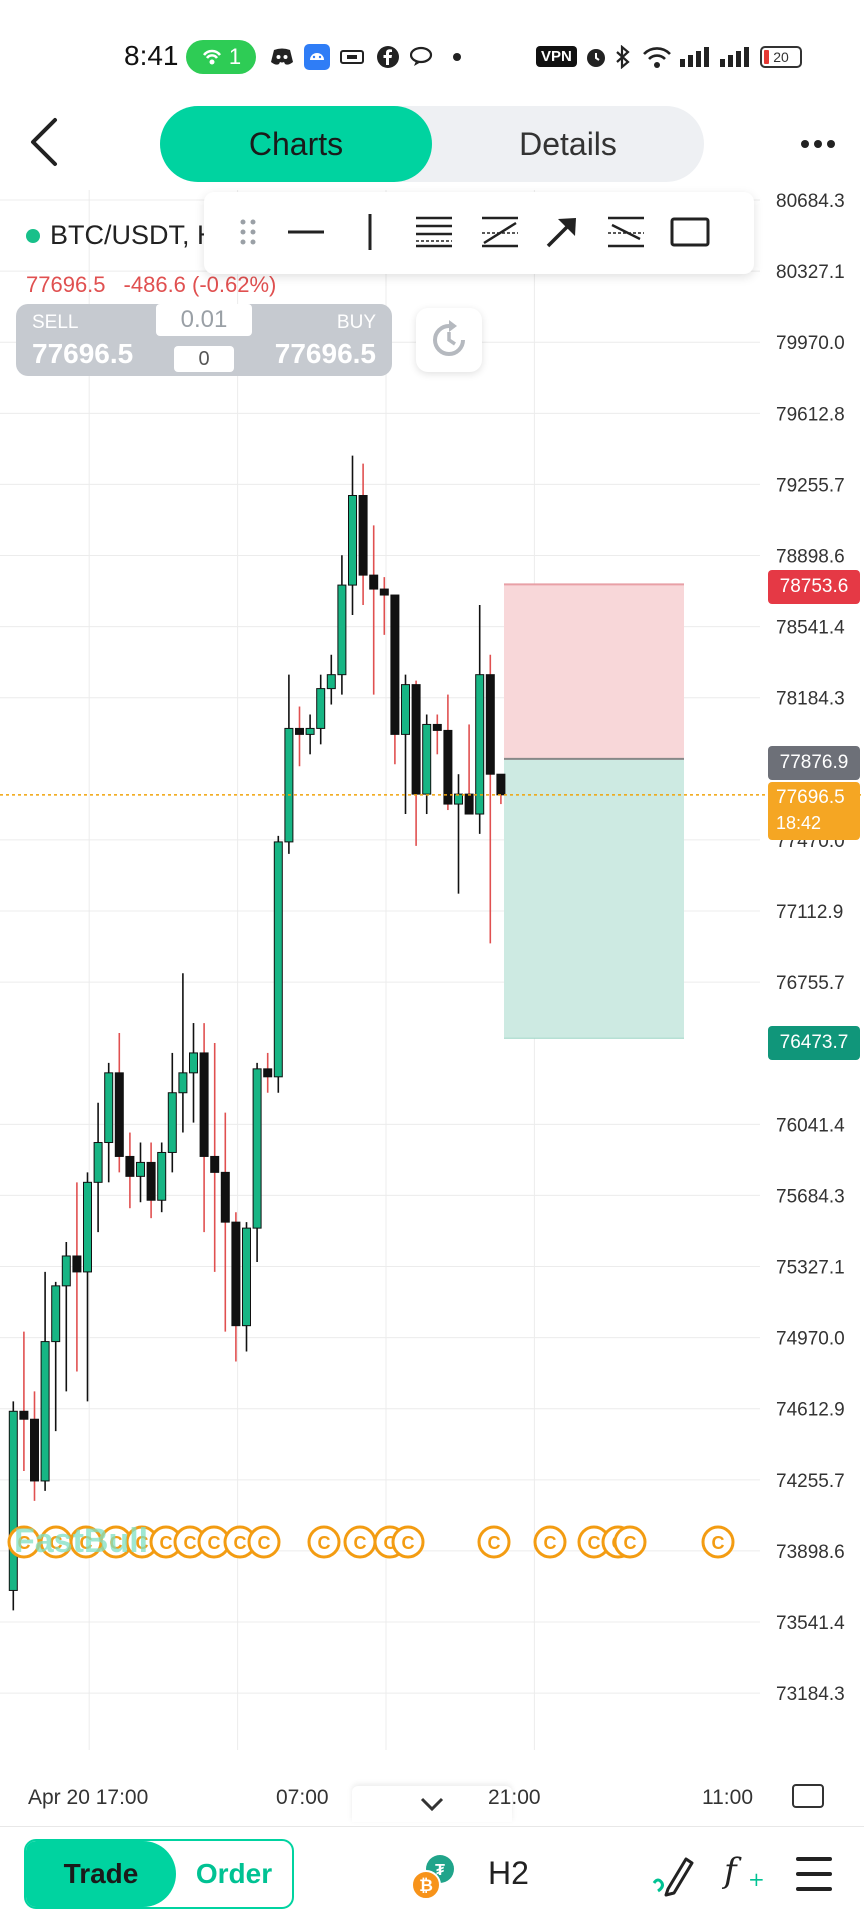  I want to click on alarm-icon, so click(596, 57).